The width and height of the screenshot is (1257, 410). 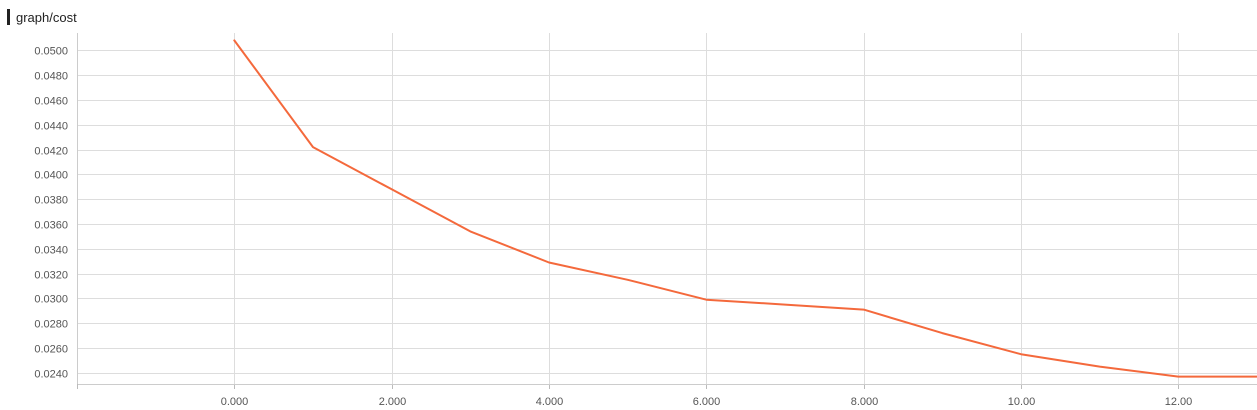 What do you see at coordinates (51, 77) in the screenshot?
I see `y-tick-label: 0.0480` at bounding box center [51, 77].